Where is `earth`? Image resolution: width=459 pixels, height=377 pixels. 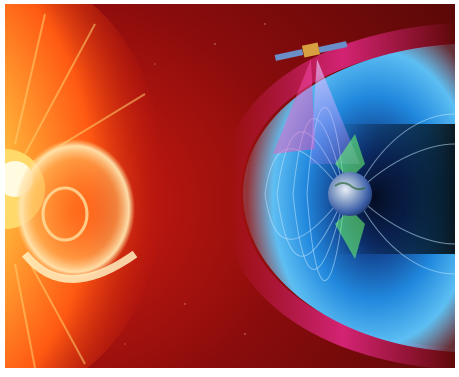 earth is located at coordinates (350, 194).